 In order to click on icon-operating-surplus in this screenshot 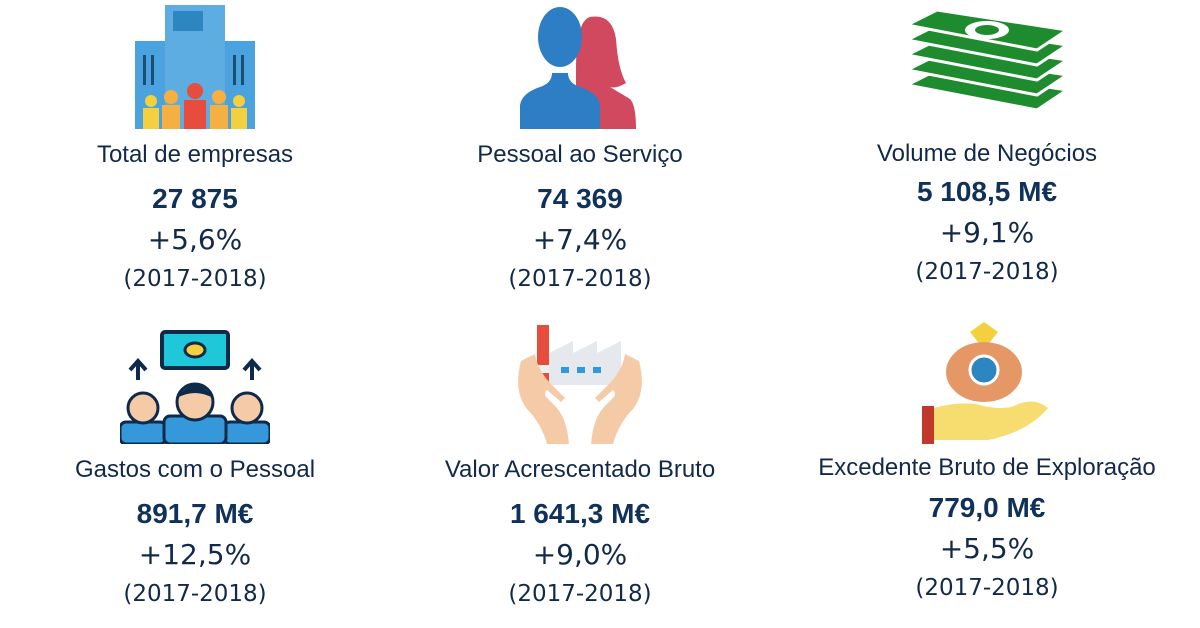, I will do `click(985, 383)`.